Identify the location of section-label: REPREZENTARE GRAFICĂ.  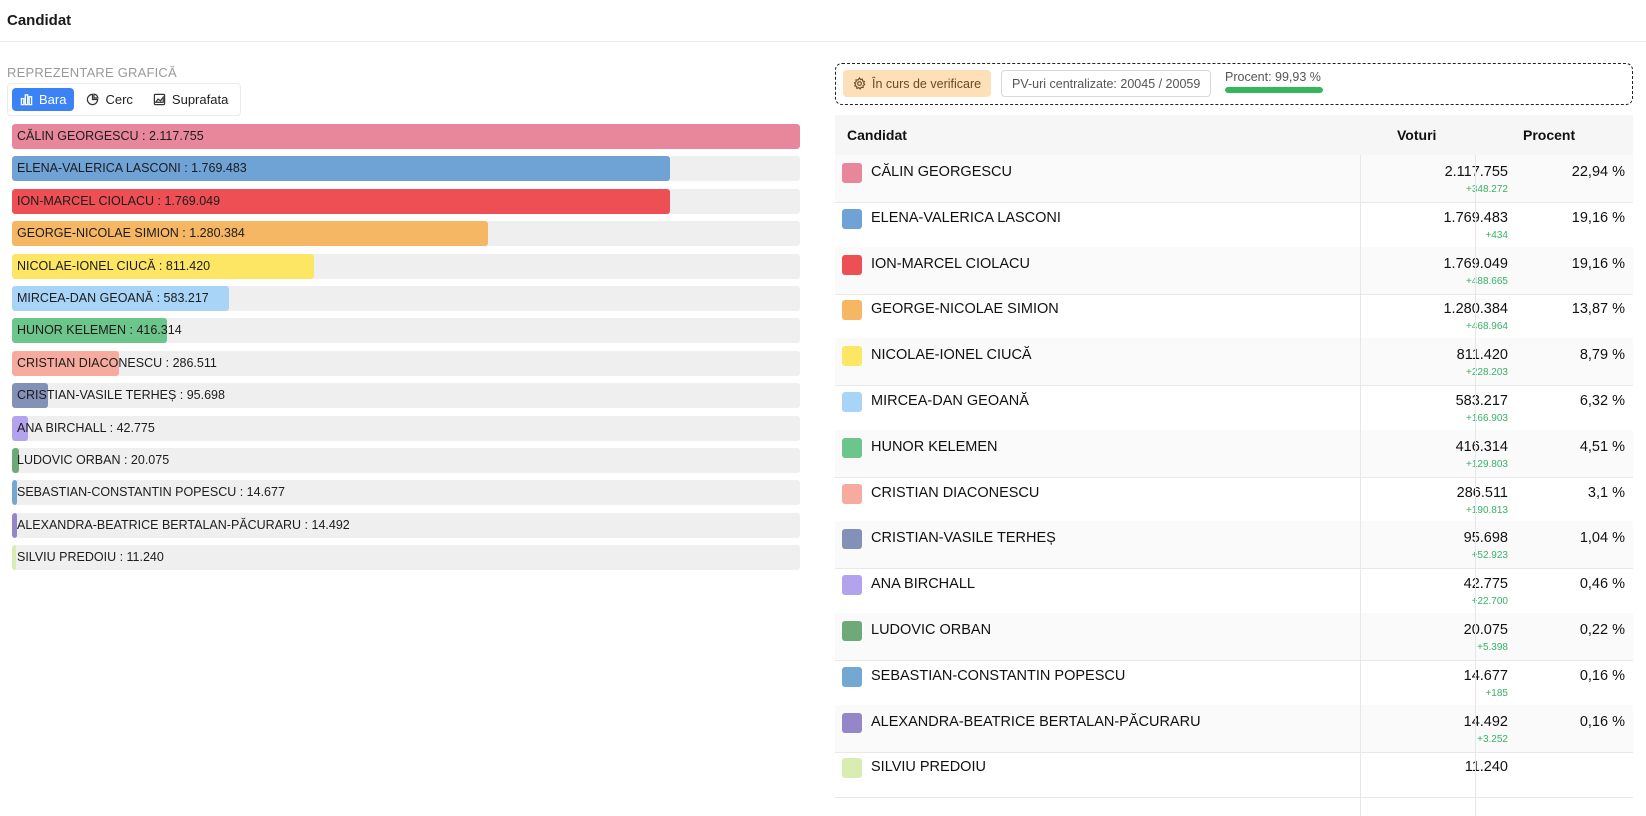
(92, 72).